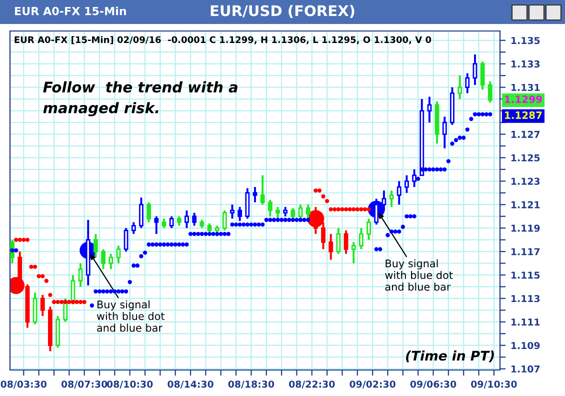 Image resolution: width=565 pixels, height=396 pixels. I want to click on annotation: Follow the trend with a managed risk., so click(140, 98).